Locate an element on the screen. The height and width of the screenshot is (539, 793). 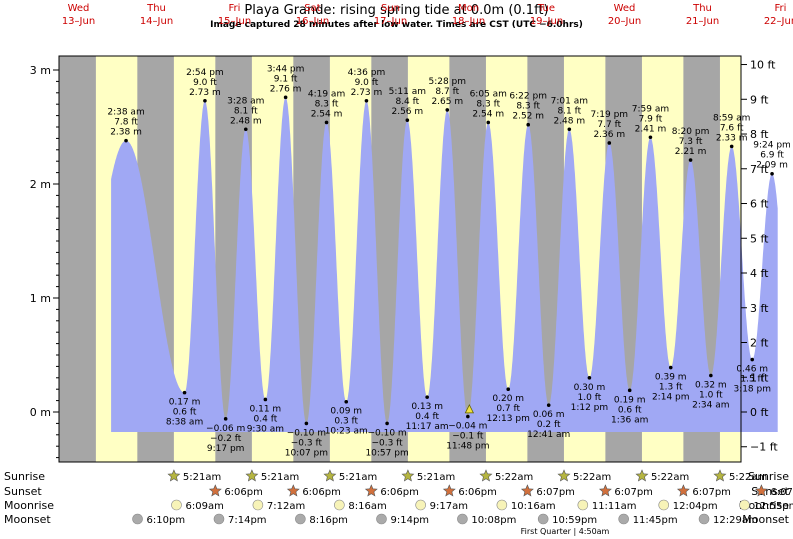
high-tide-time: 6:22 pm is located at coordinates (528, 97).